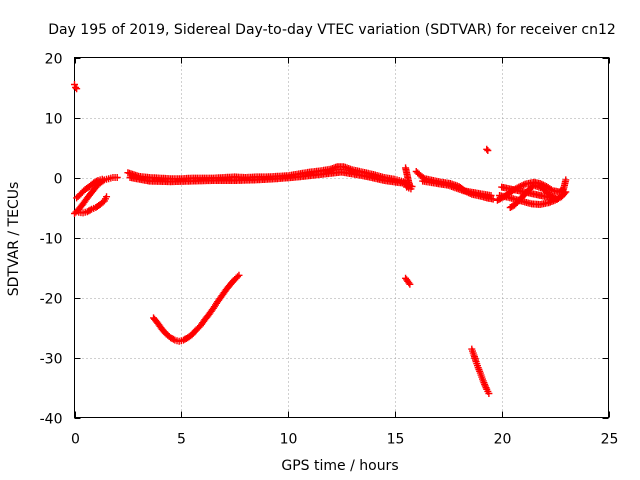 The image size is (640, 480). I want to click on y-tick-label: -20, so click(51, 300).